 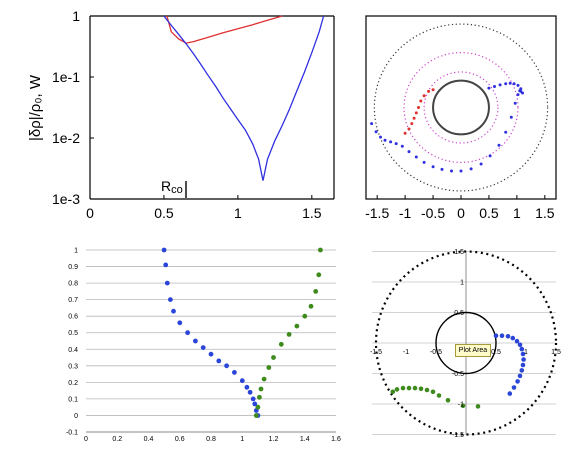 I want to click on y-tick-label: 0.7, so click(x=73, y=300).